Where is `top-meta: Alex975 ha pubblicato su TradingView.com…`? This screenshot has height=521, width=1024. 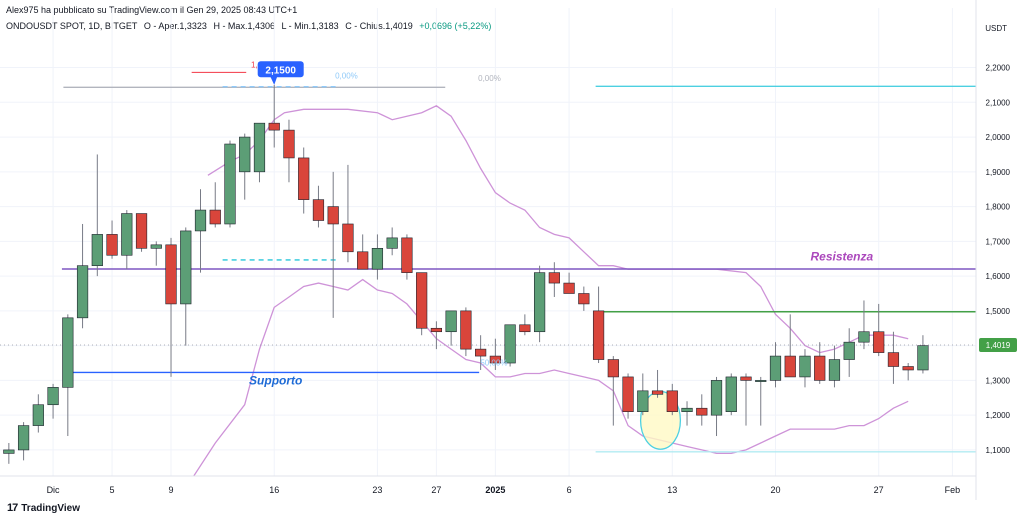
top-meta: Alex975 ha pubblicato su TradingView.com… is located at coordinates (152, 10).